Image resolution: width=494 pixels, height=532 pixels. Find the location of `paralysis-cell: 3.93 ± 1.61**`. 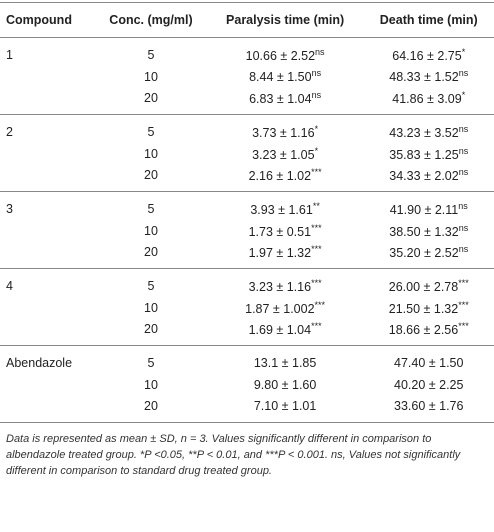

paralysis-cell: 3.93 ± 1.61** is located at coordinates (285, 206).